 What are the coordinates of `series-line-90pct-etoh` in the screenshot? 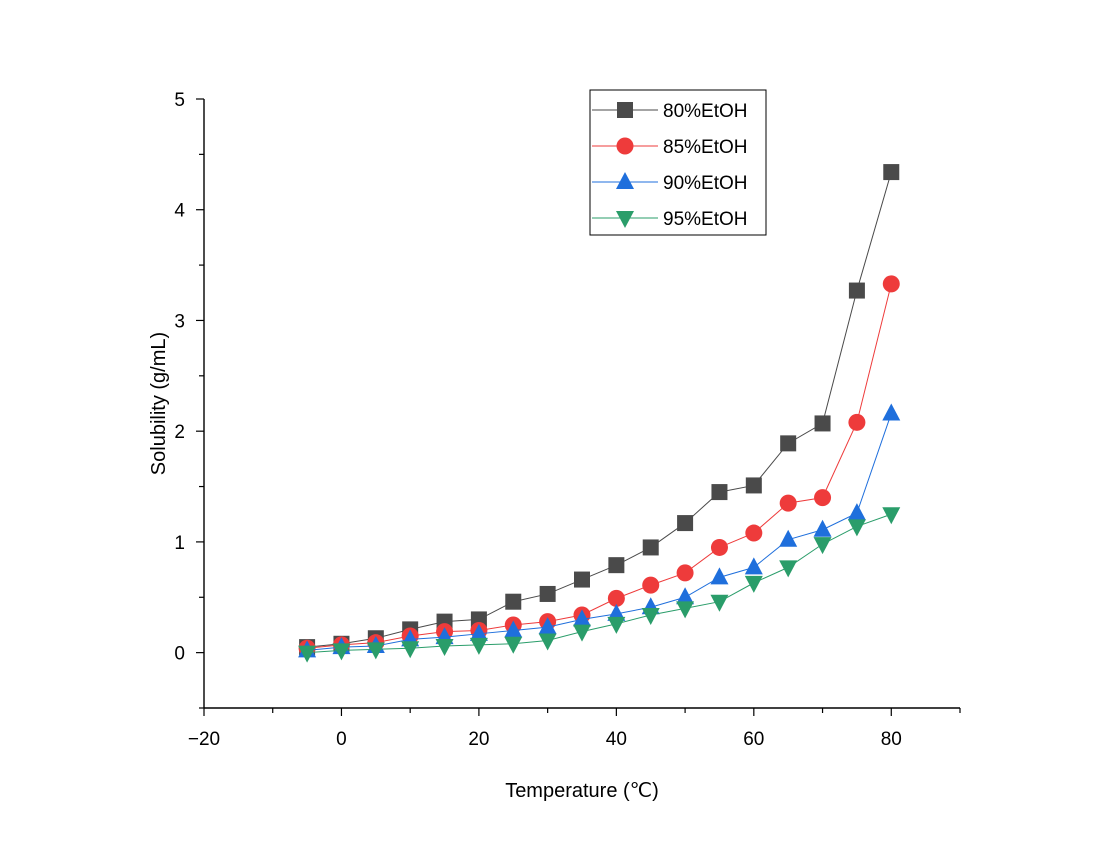 It's located at (599, 532).